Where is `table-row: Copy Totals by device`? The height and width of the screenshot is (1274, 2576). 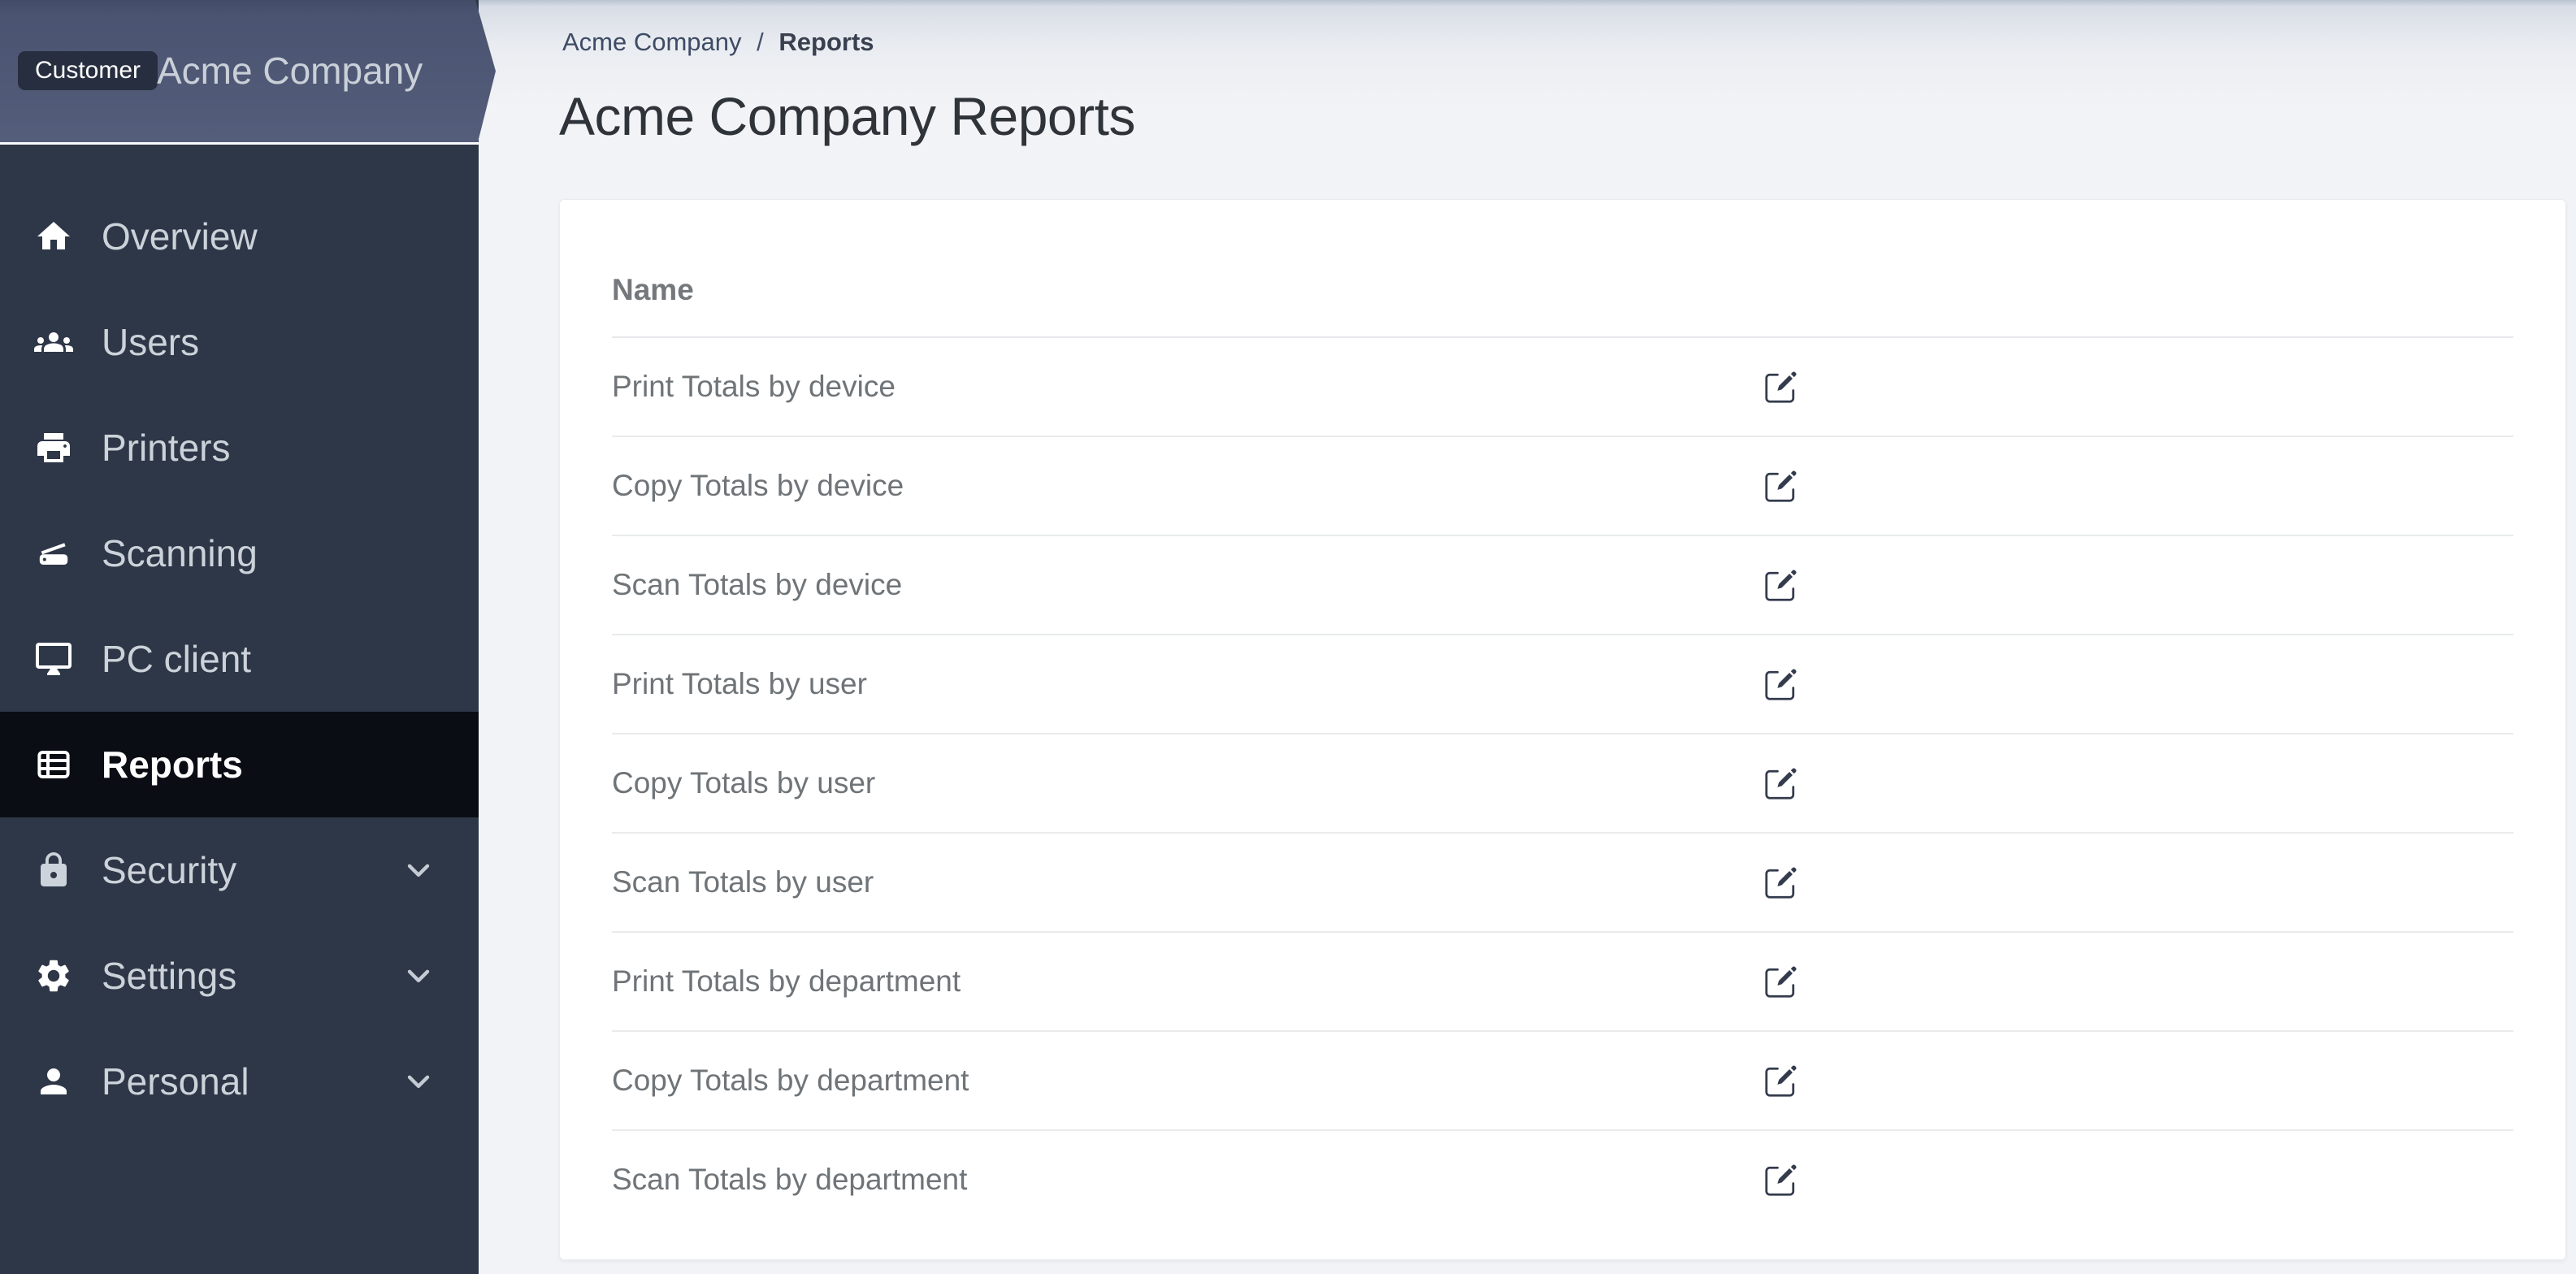
table-row: Copy Totals by device is located at coordinates (1562, 487).